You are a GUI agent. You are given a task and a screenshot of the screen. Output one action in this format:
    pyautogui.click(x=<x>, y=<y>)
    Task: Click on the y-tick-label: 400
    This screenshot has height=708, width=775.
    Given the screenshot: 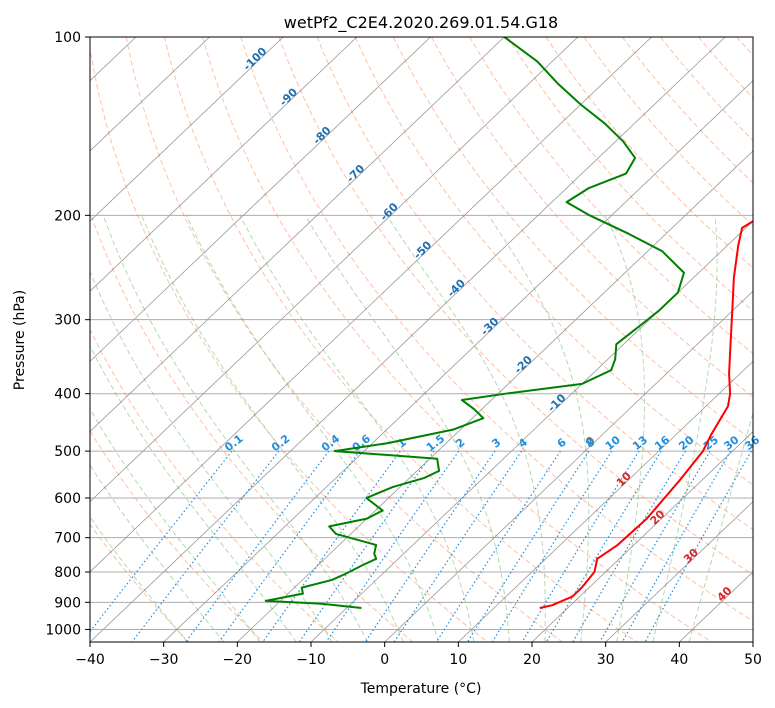 What is the action you would take?
    pyautogui.click(x=67, y=395)
    